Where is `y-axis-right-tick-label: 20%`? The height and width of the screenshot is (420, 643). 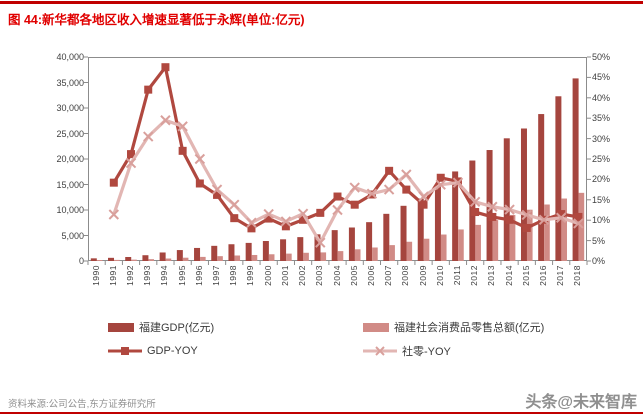
y-axis-right-tick-label: 20% is located at coordinates (601, 179).